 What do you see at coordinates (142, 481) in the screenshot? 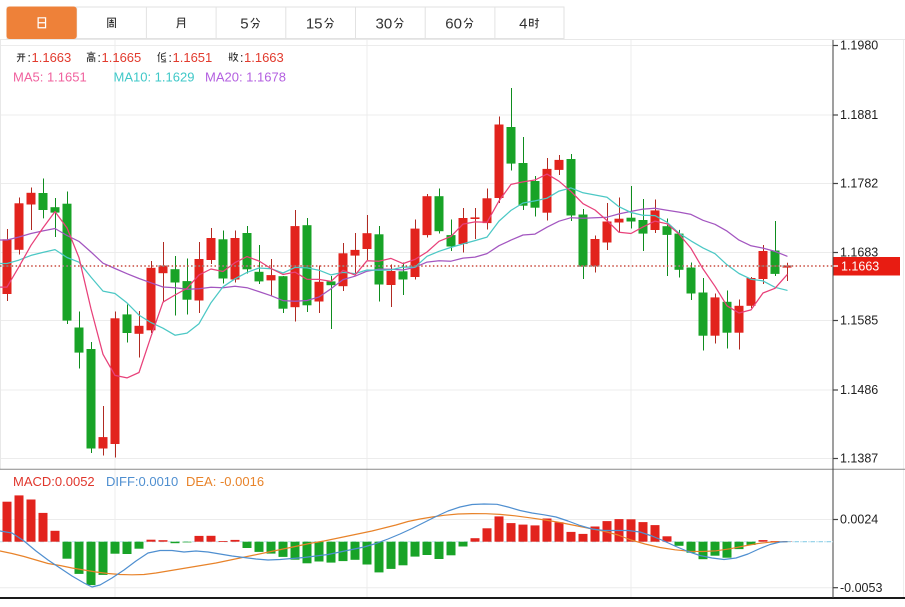
I see `svg-text: DIFF:0.0010` at bounding box center [142, 481].